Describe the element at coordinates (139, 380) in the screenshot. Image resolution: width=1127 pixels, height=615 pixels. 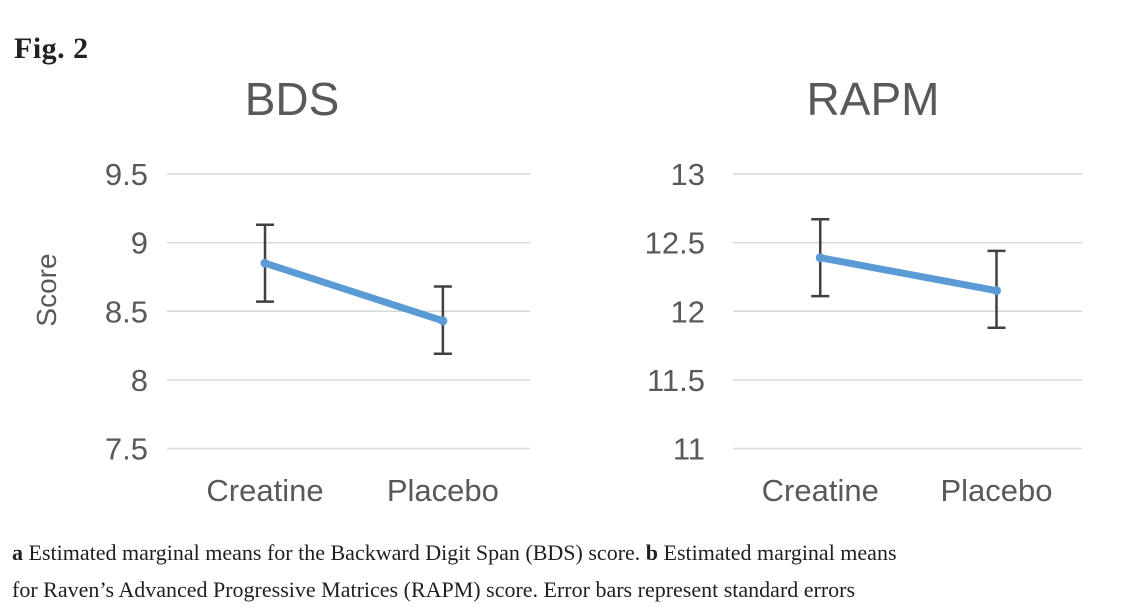
I see `bds-y-tick-label: 8` at that location.